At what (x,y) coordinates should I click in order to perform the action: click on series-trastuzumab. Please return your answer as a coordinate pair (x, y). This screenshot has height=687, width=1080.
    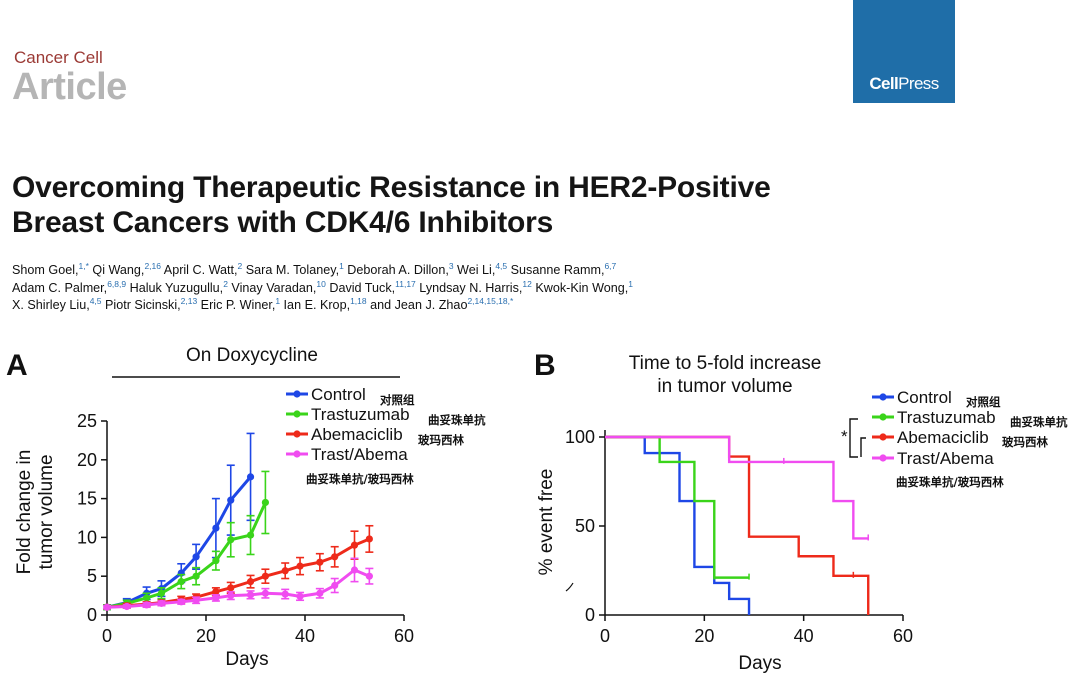
    Looking at the image, I should click on (186, 540).